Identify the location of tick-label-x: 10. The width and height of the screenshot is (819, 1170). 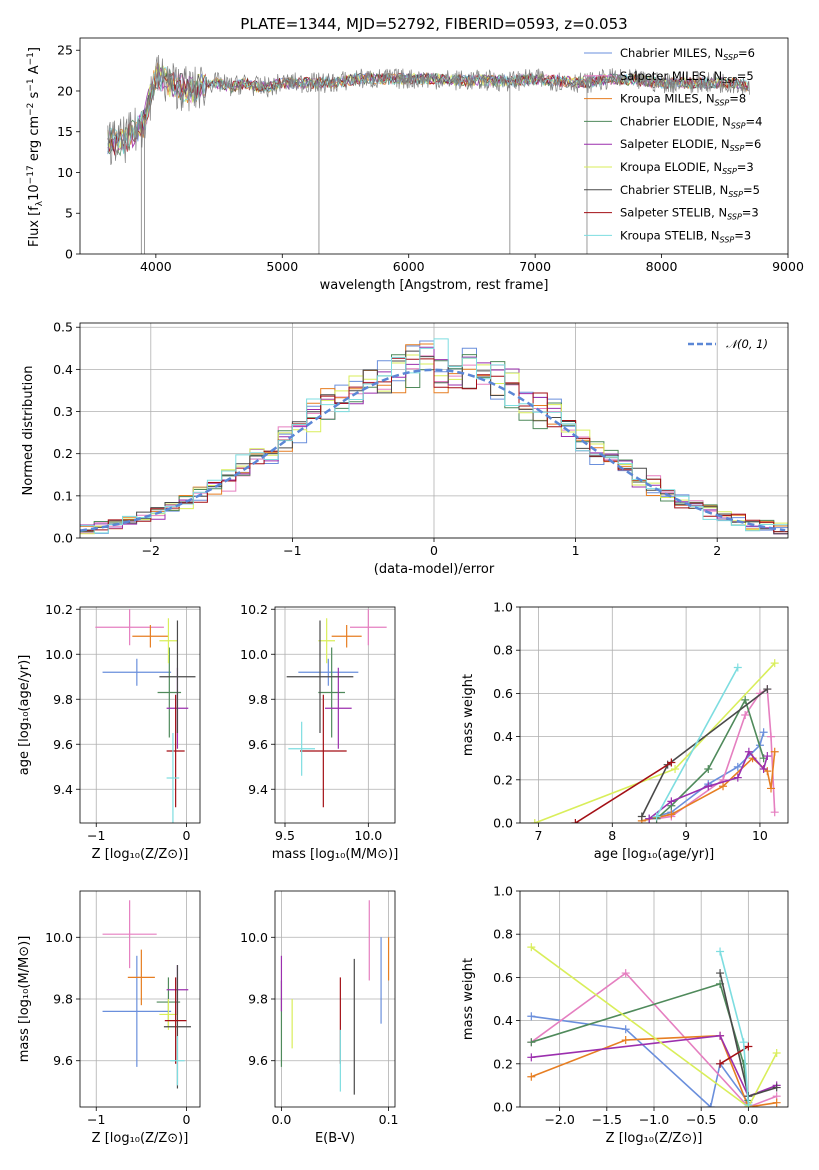
(760, 835).